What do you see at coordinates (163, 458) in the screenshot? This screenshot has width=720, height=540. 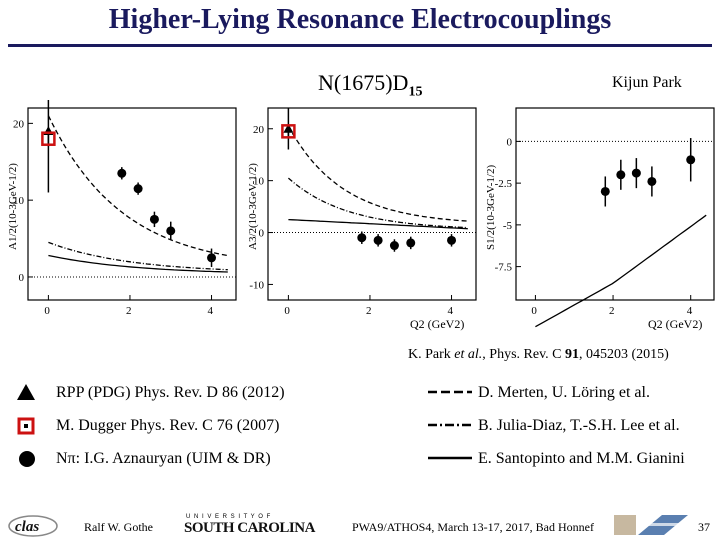 I see `legend-npi: Nπ: I.G. Aznauryan (UIM & DR)` at bounding box center [163, 458].